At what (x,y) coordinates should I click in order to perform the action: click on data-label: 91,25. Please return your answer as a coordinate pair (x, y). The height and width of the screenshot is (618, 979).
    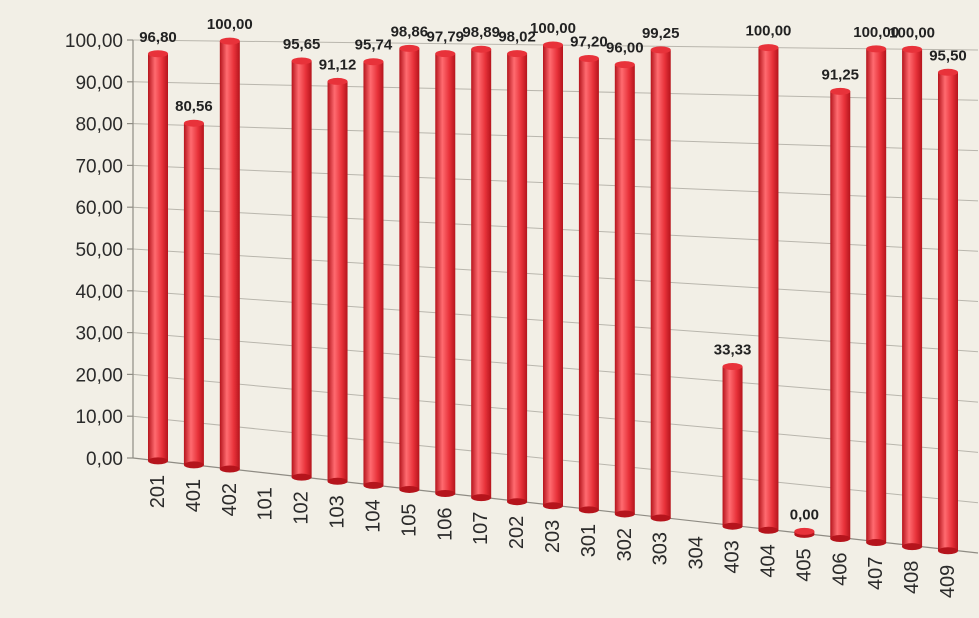
    Looking at the image, I should click on (840, 74).